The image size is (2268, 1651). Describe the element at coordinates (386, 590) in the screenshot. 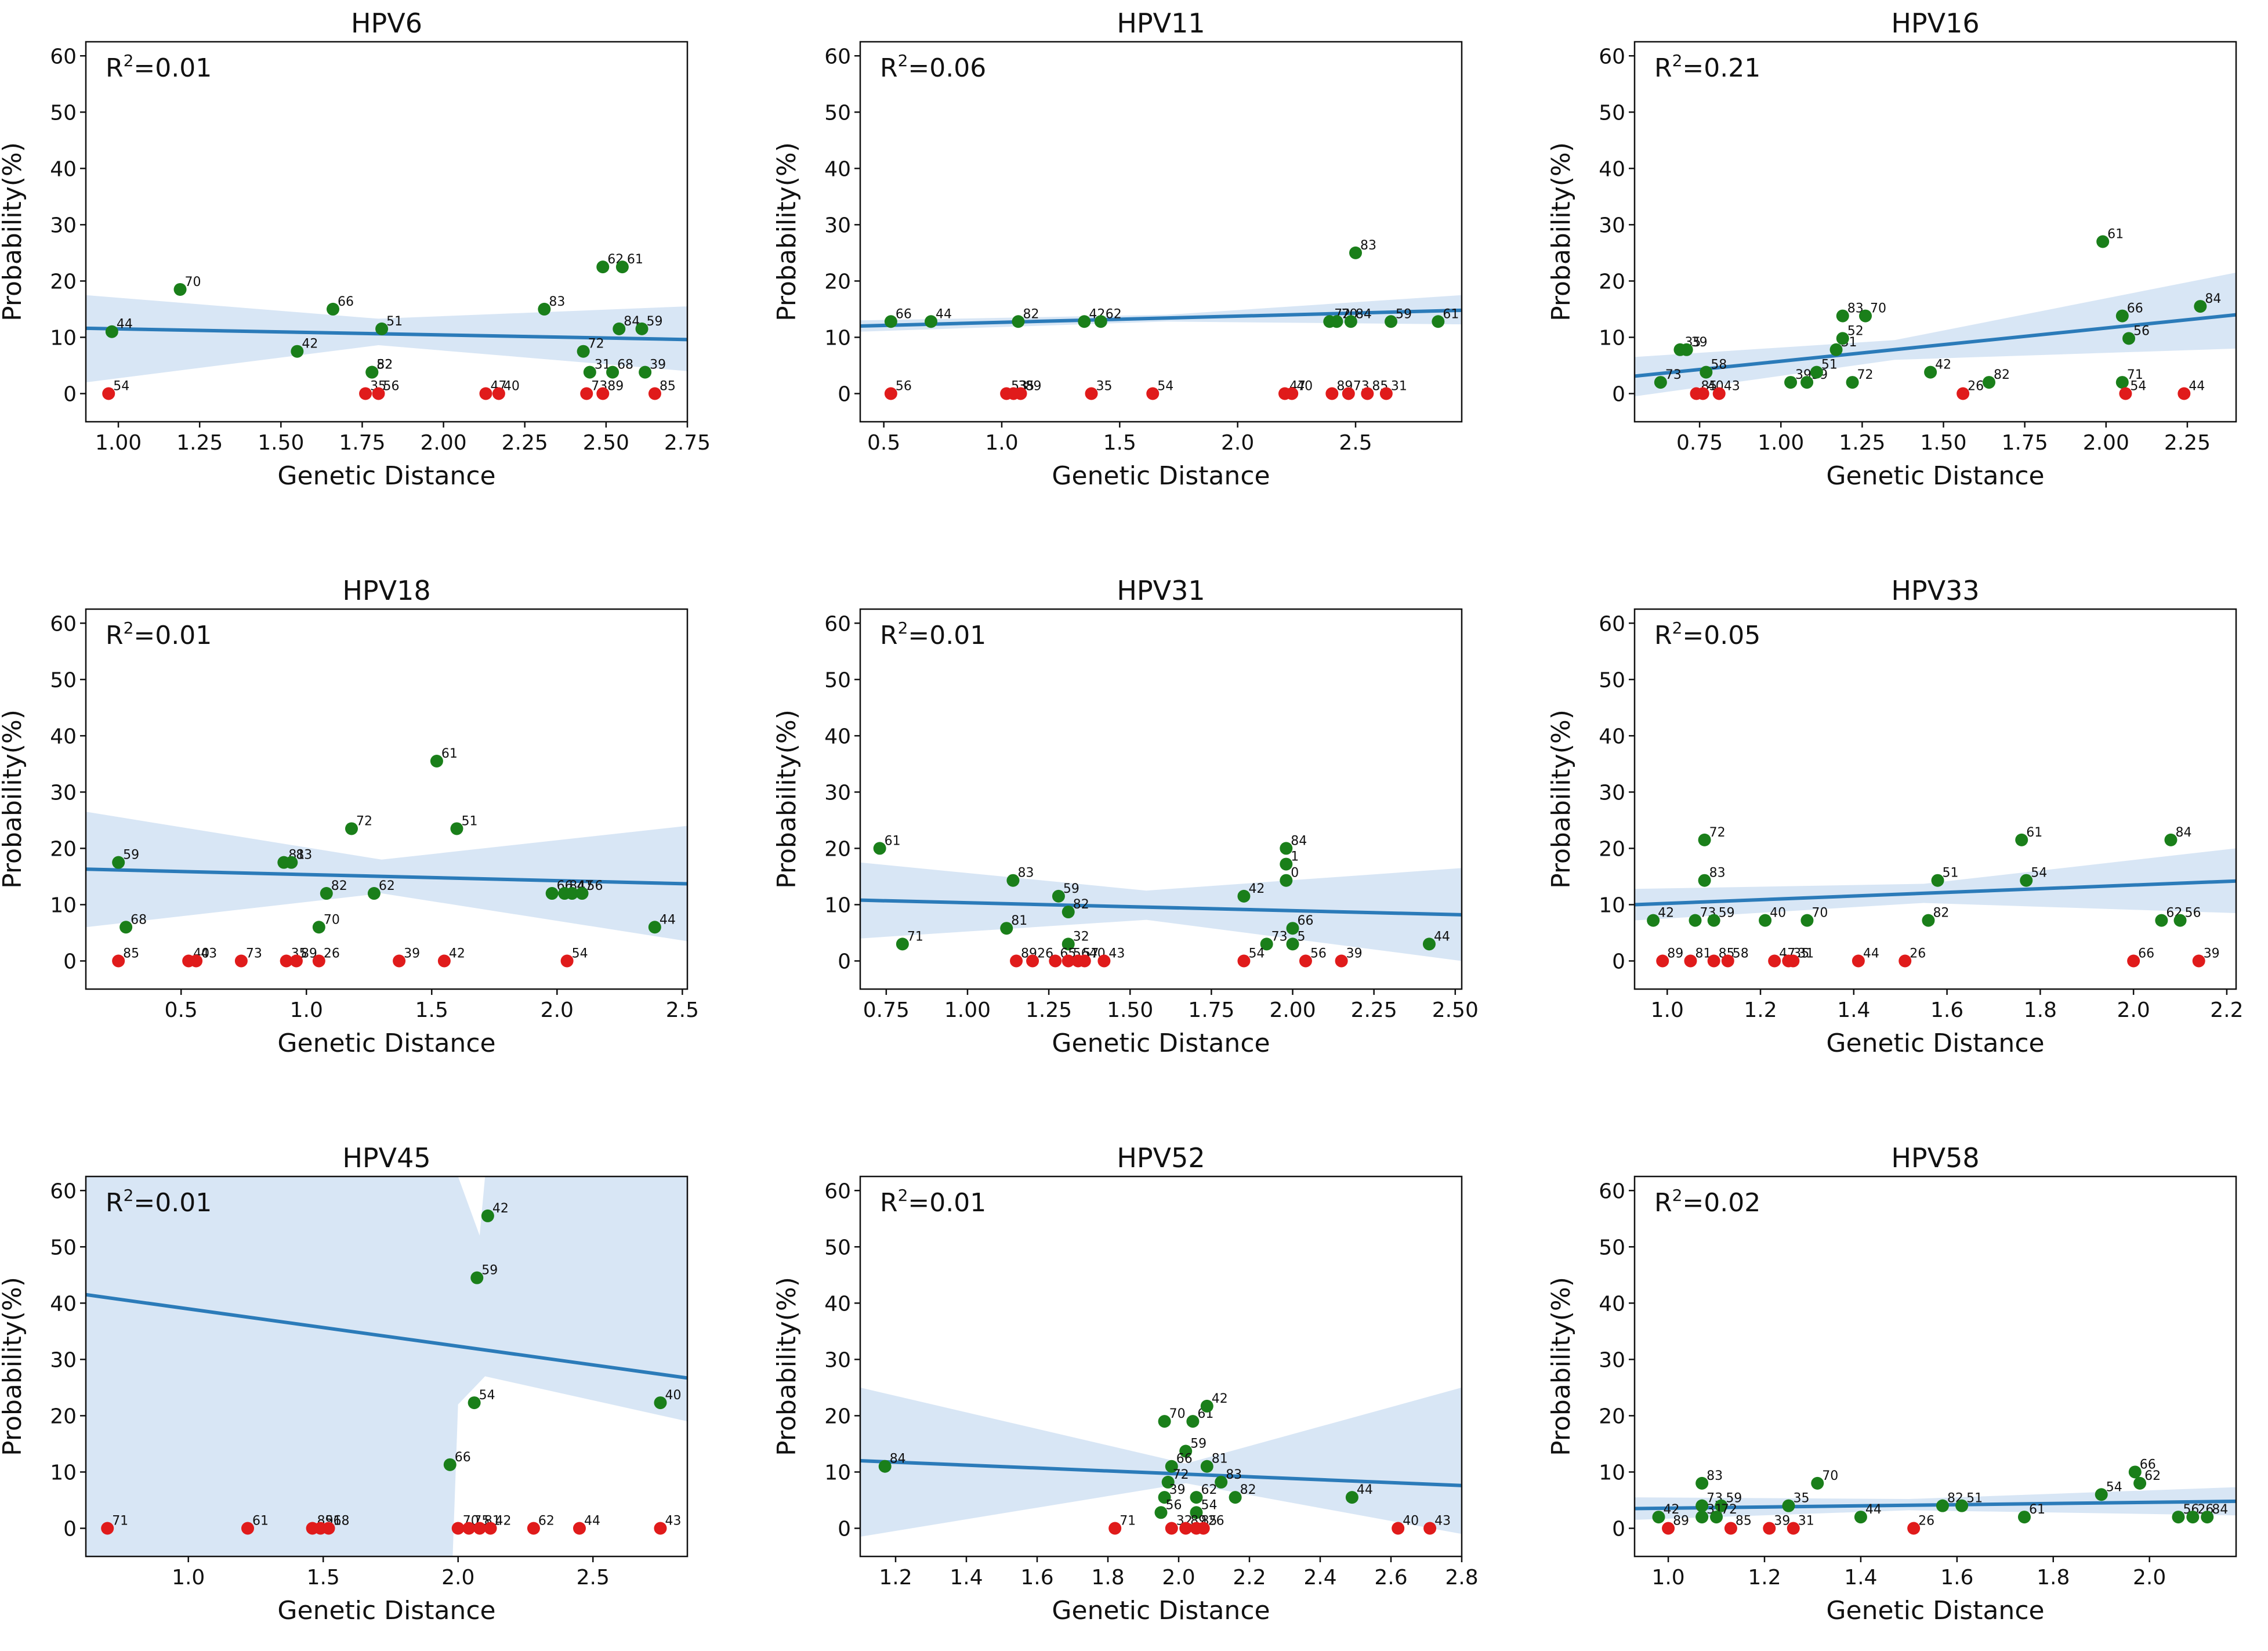

I see `panel-title: HPV18` at that location.